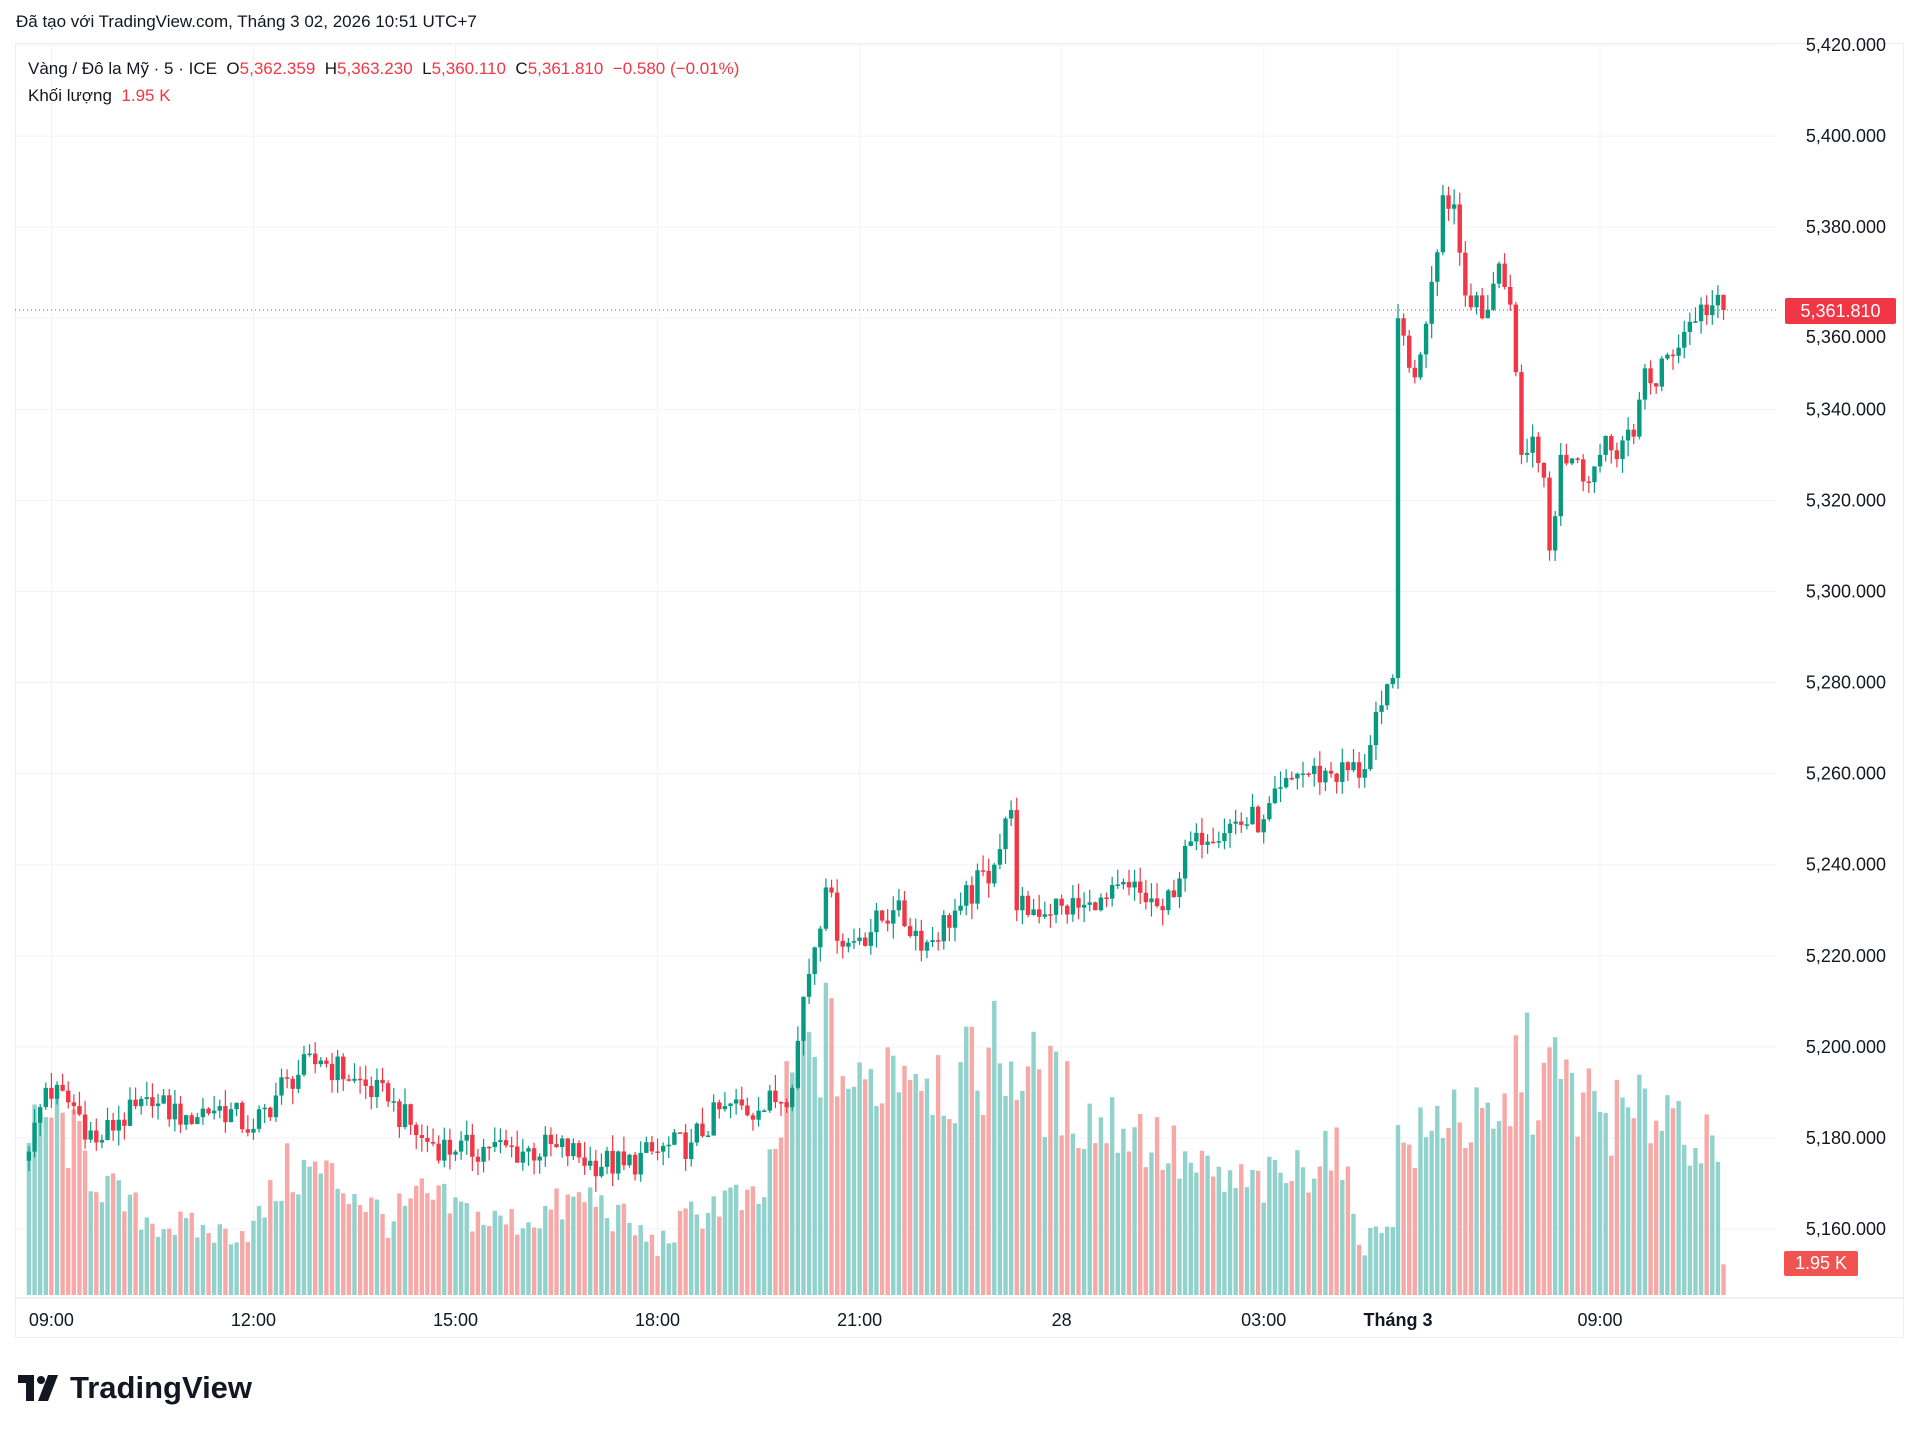  What do you see at coordinates (38, 1388) in the screenshot?
I see `tradingview-logo-icon` at bounding box center [38, 1388].